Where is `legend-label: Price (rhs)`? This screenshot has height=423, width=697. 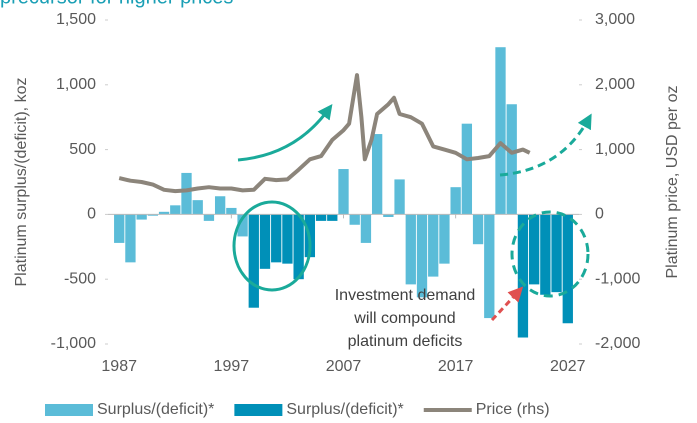 legend-label: Price (rhs) is located at coordinates (513, 409).